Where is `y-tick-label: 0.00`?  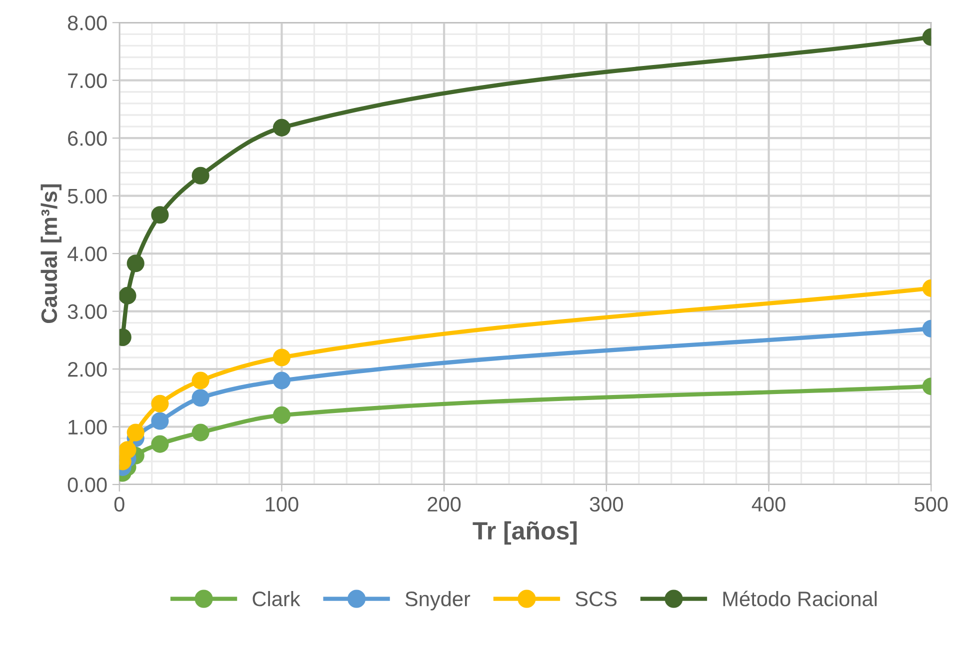 y-tick-label: 0.00 is located at coordinates (87, 485).